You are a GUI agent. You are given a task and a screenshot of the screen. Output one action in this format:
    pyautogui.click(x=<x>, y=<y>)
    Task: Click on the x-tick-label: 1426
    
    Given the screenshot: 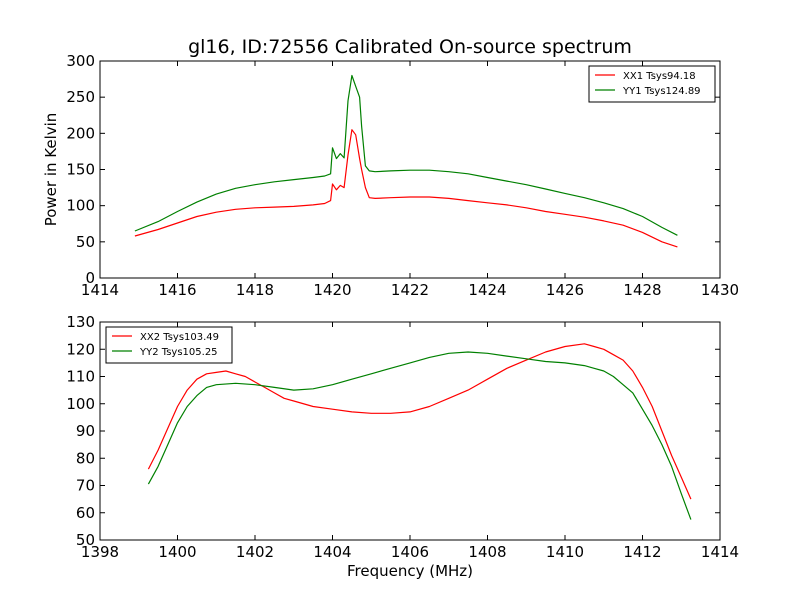 What is the action you would take?
    pyautogui.click(x=565, y=290)
    